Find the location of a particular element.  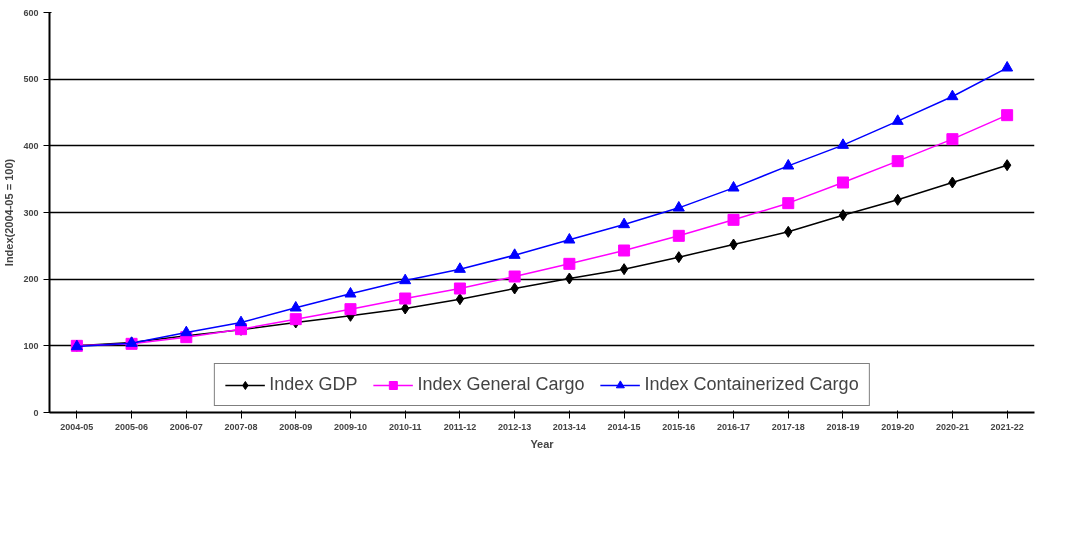

x-tick-label: 2019-20 is located at coordinates (898, 426).